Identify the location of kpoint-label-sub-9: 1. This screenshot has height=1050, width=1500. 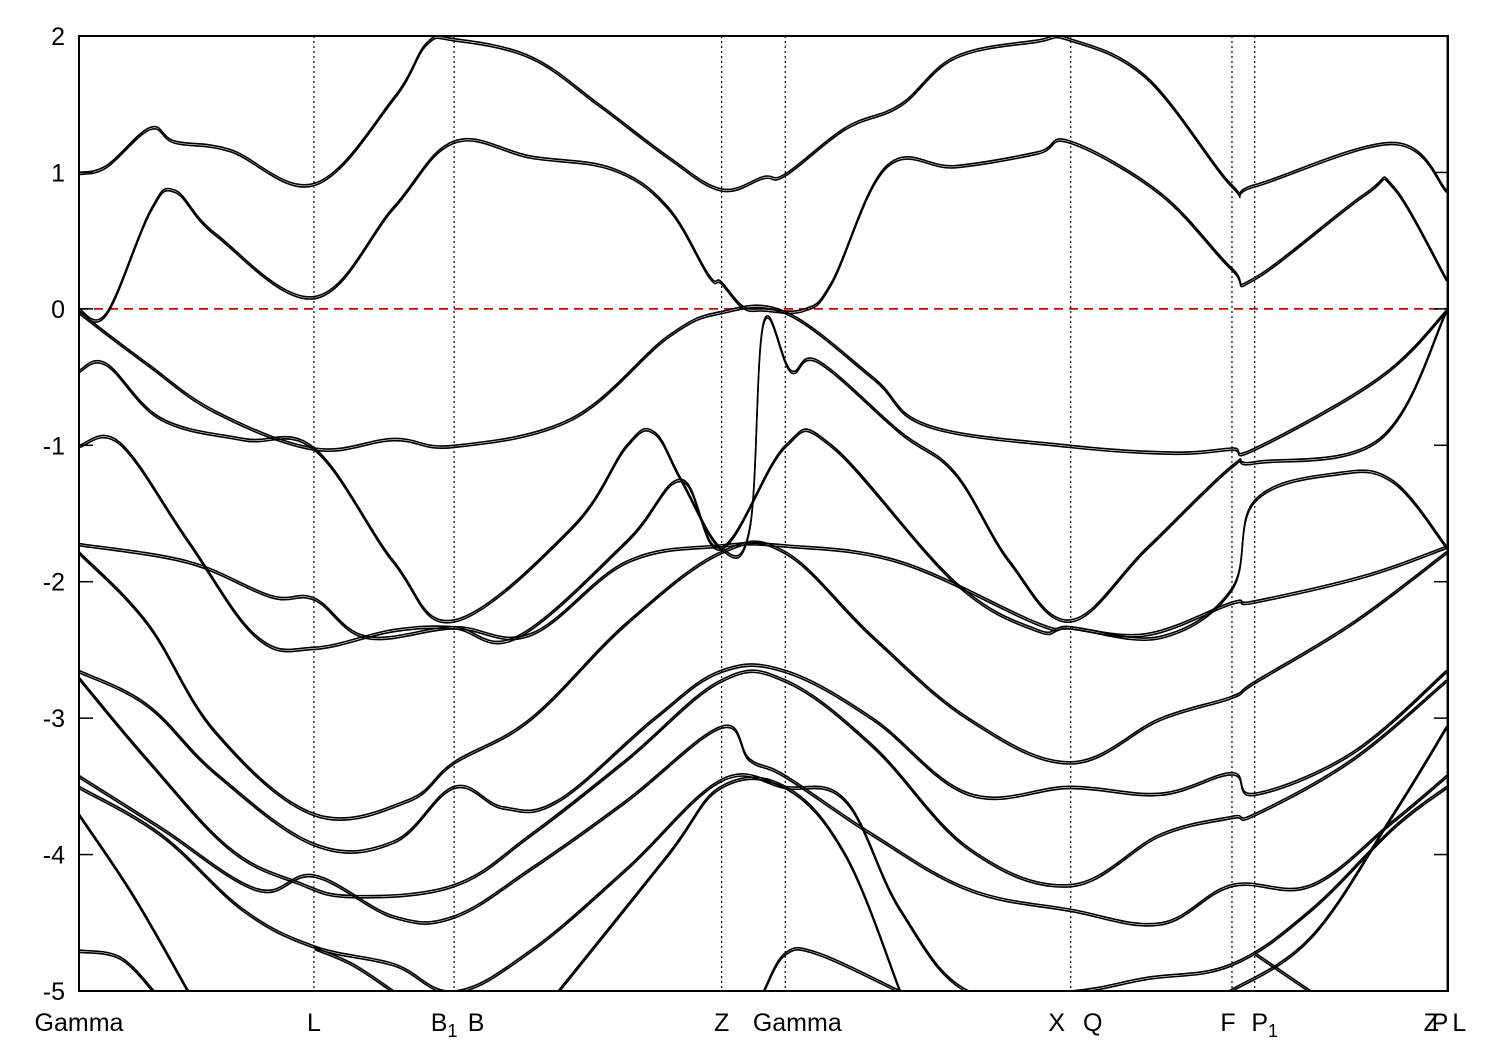
(1273, 1031).